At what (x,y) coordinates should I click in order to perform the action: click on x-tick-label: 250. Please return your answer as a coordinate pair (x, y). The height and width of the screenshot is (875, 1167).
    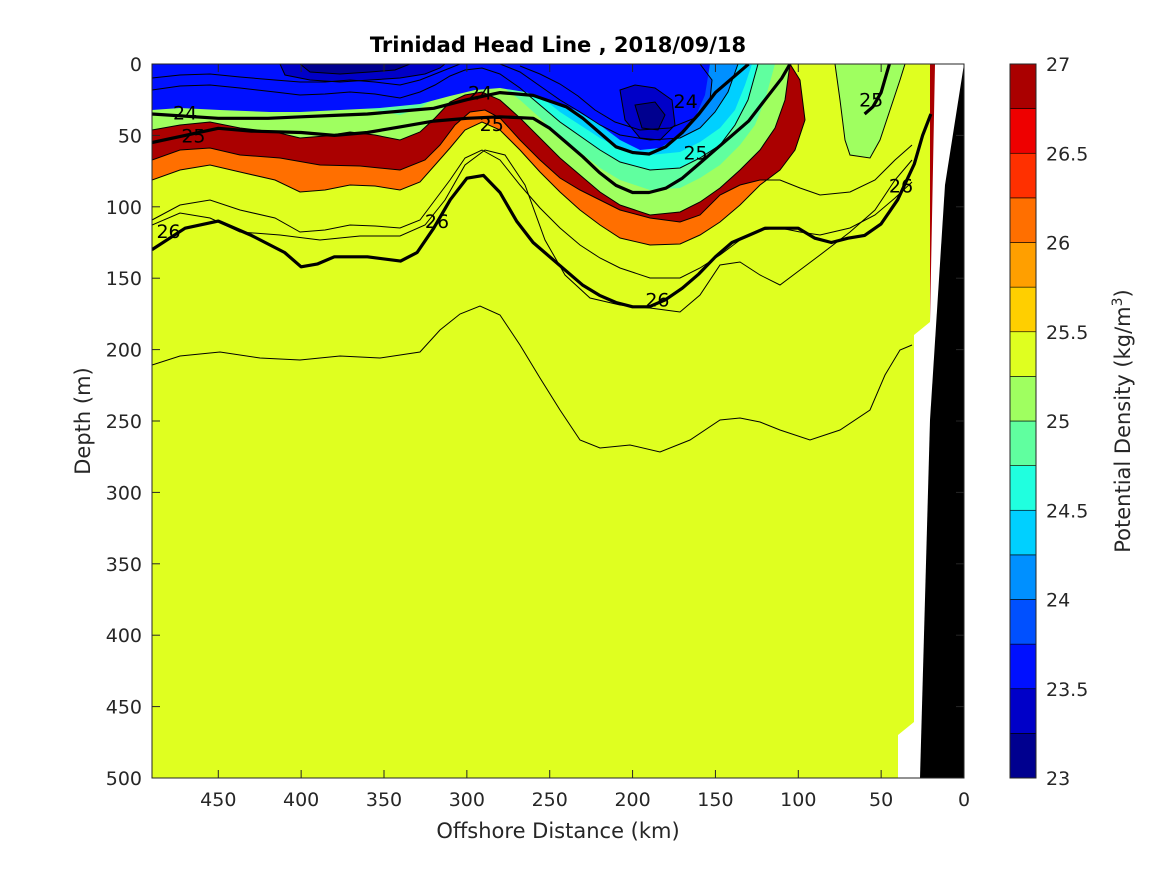
    Looking at the image, I should click on (550, 800).